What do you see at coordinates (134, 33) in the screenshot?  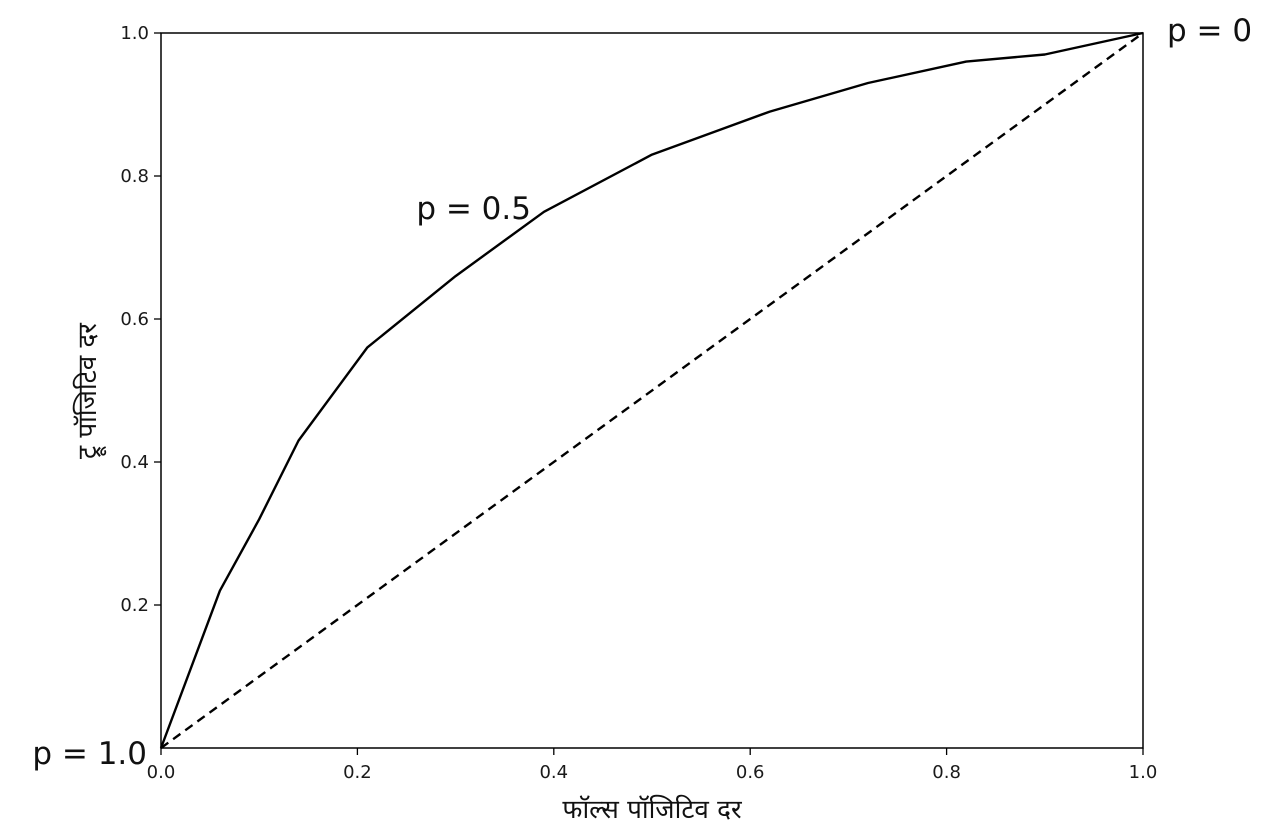 I see `y-tick-label: 1.0` at bounding box center [134, 33].